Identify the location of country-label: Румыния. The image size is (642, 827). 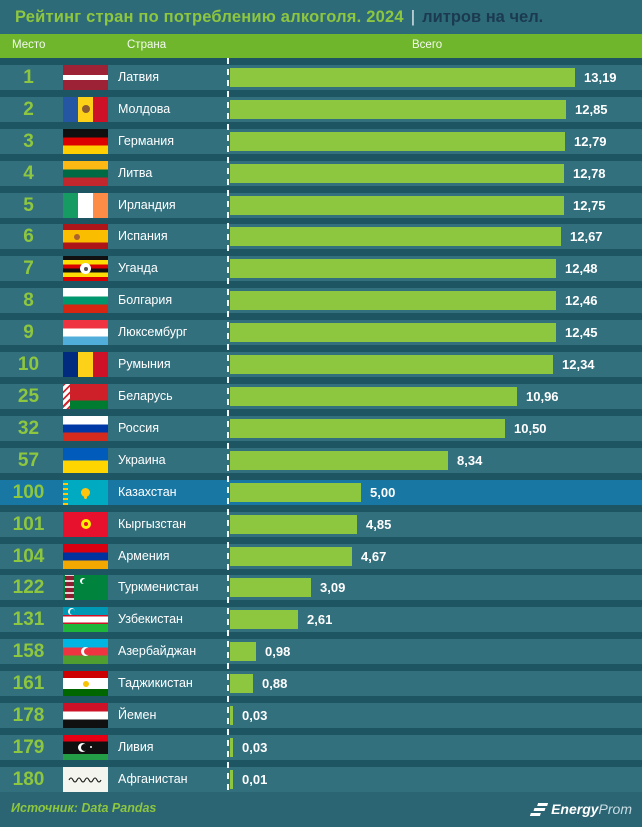
(144, 364).